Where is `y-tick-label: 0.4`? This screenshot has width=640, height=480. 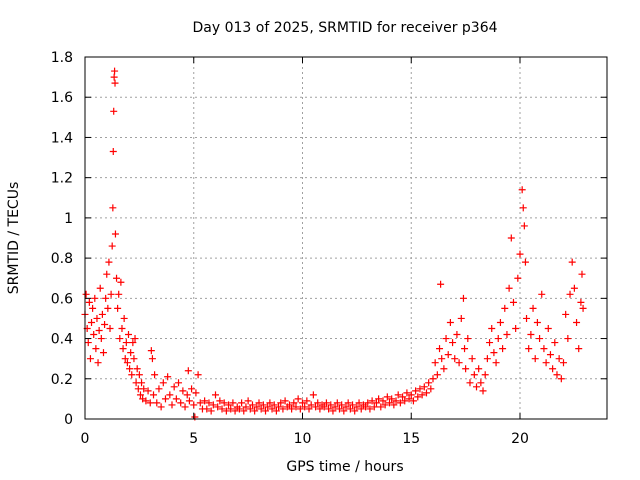 y-tick-label: 0.4 is located at coordinates (62, 340).